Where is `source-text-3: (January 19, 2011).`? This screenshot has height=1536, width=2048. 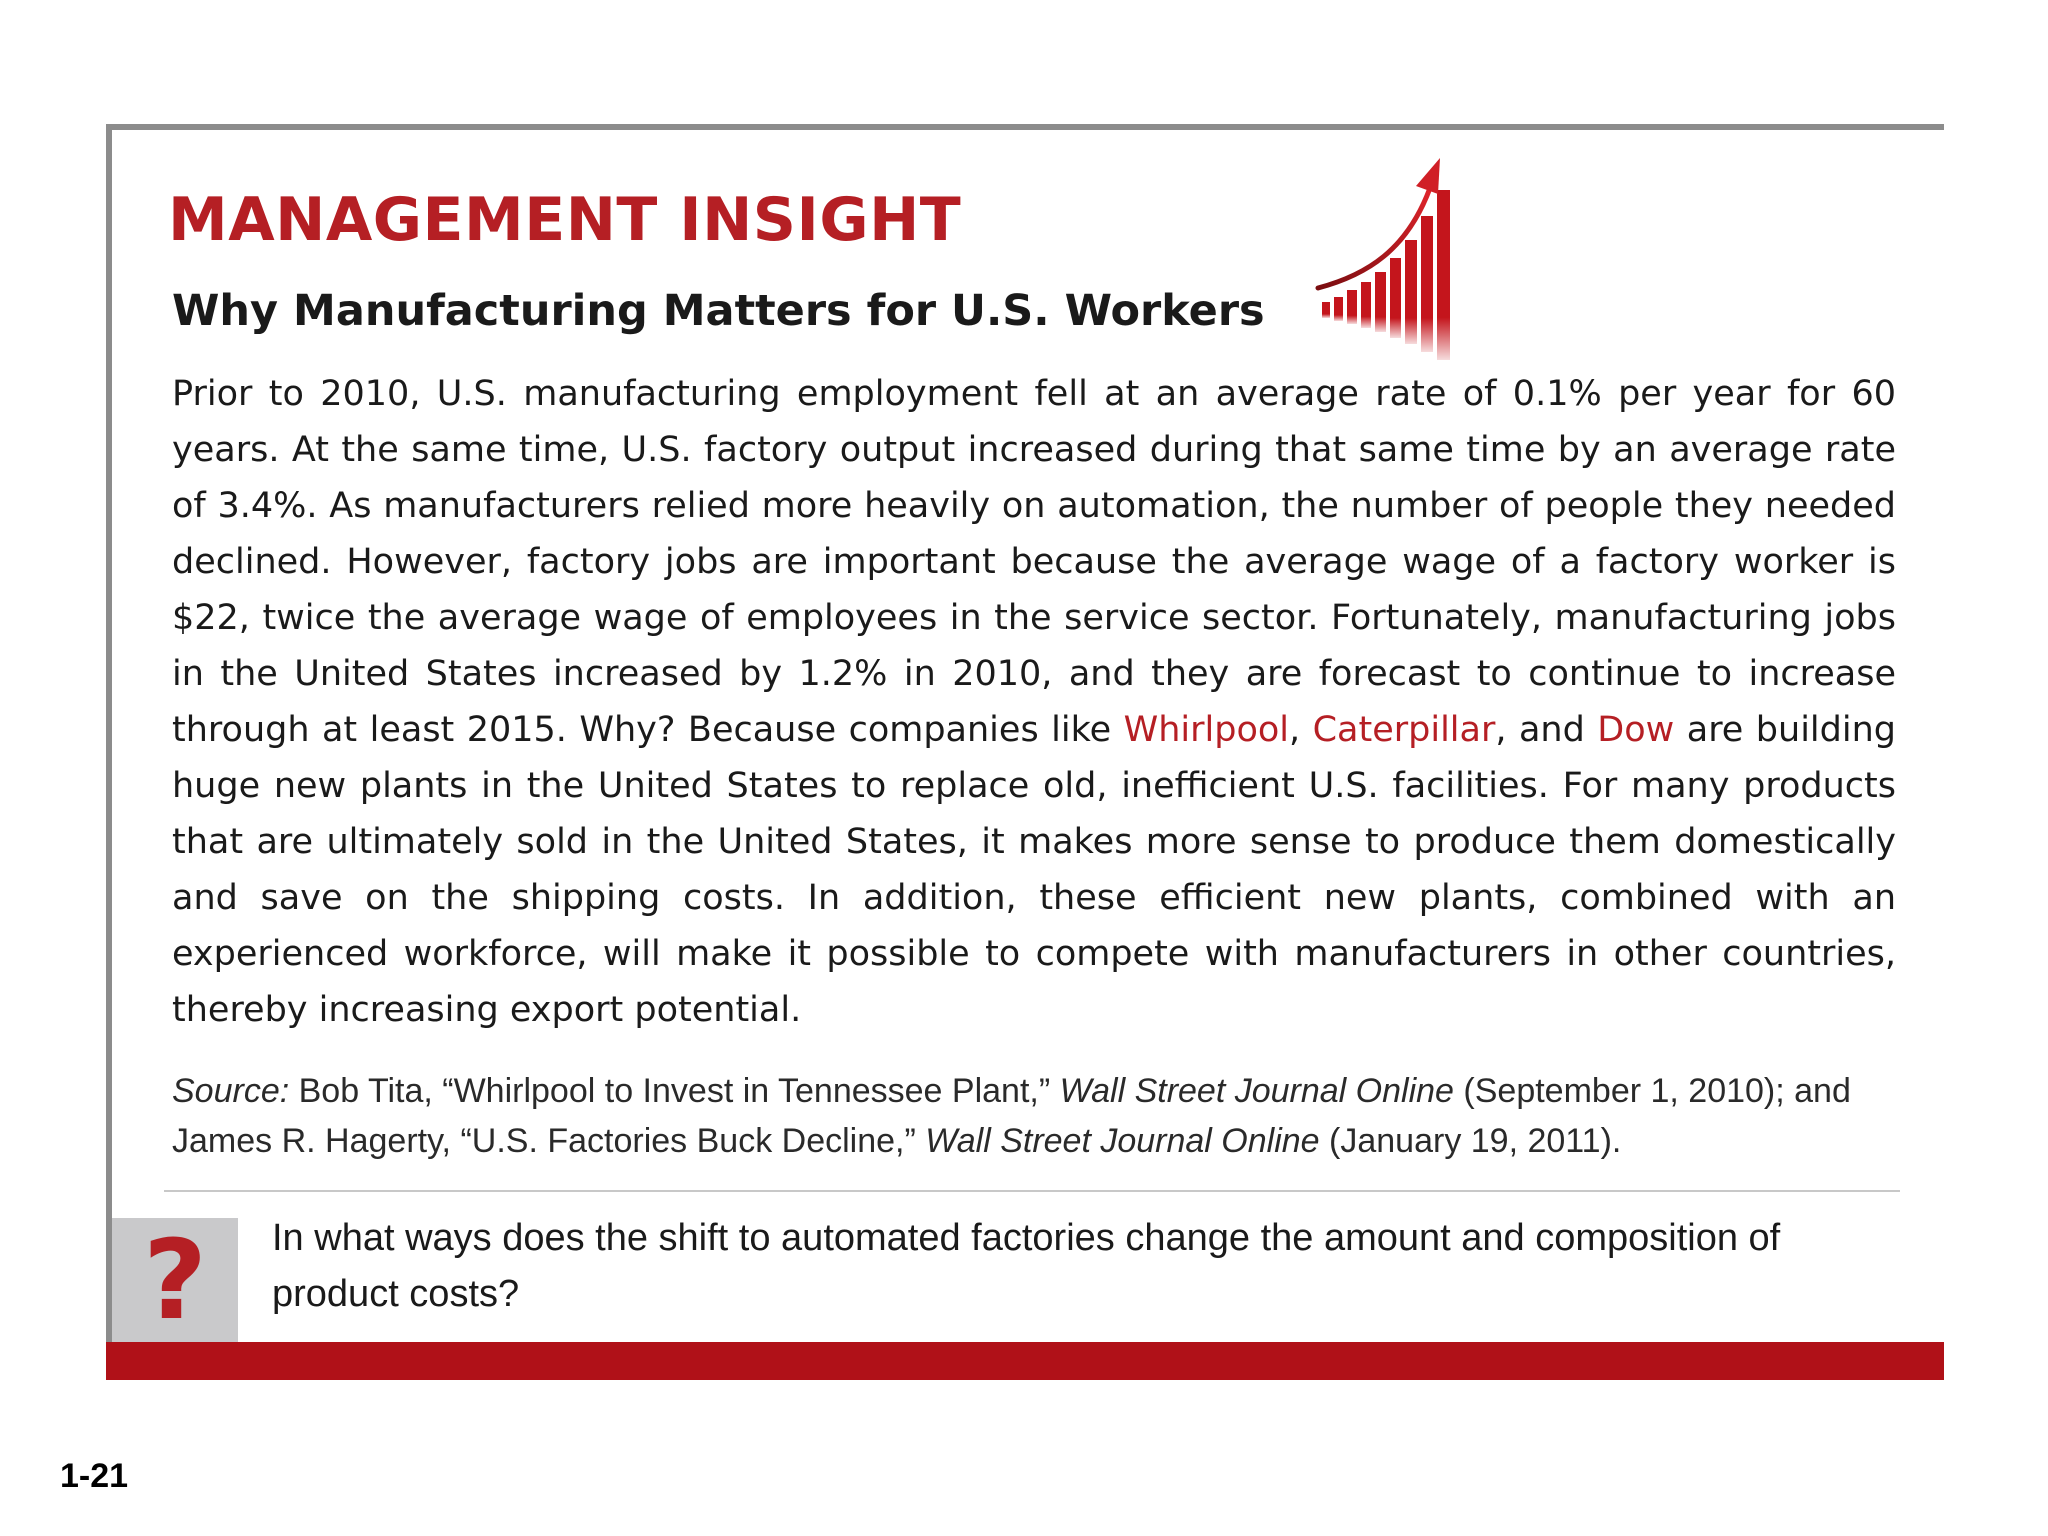 source-text-3: (January 19, 2011). is located at coordinates (1470, 1141).